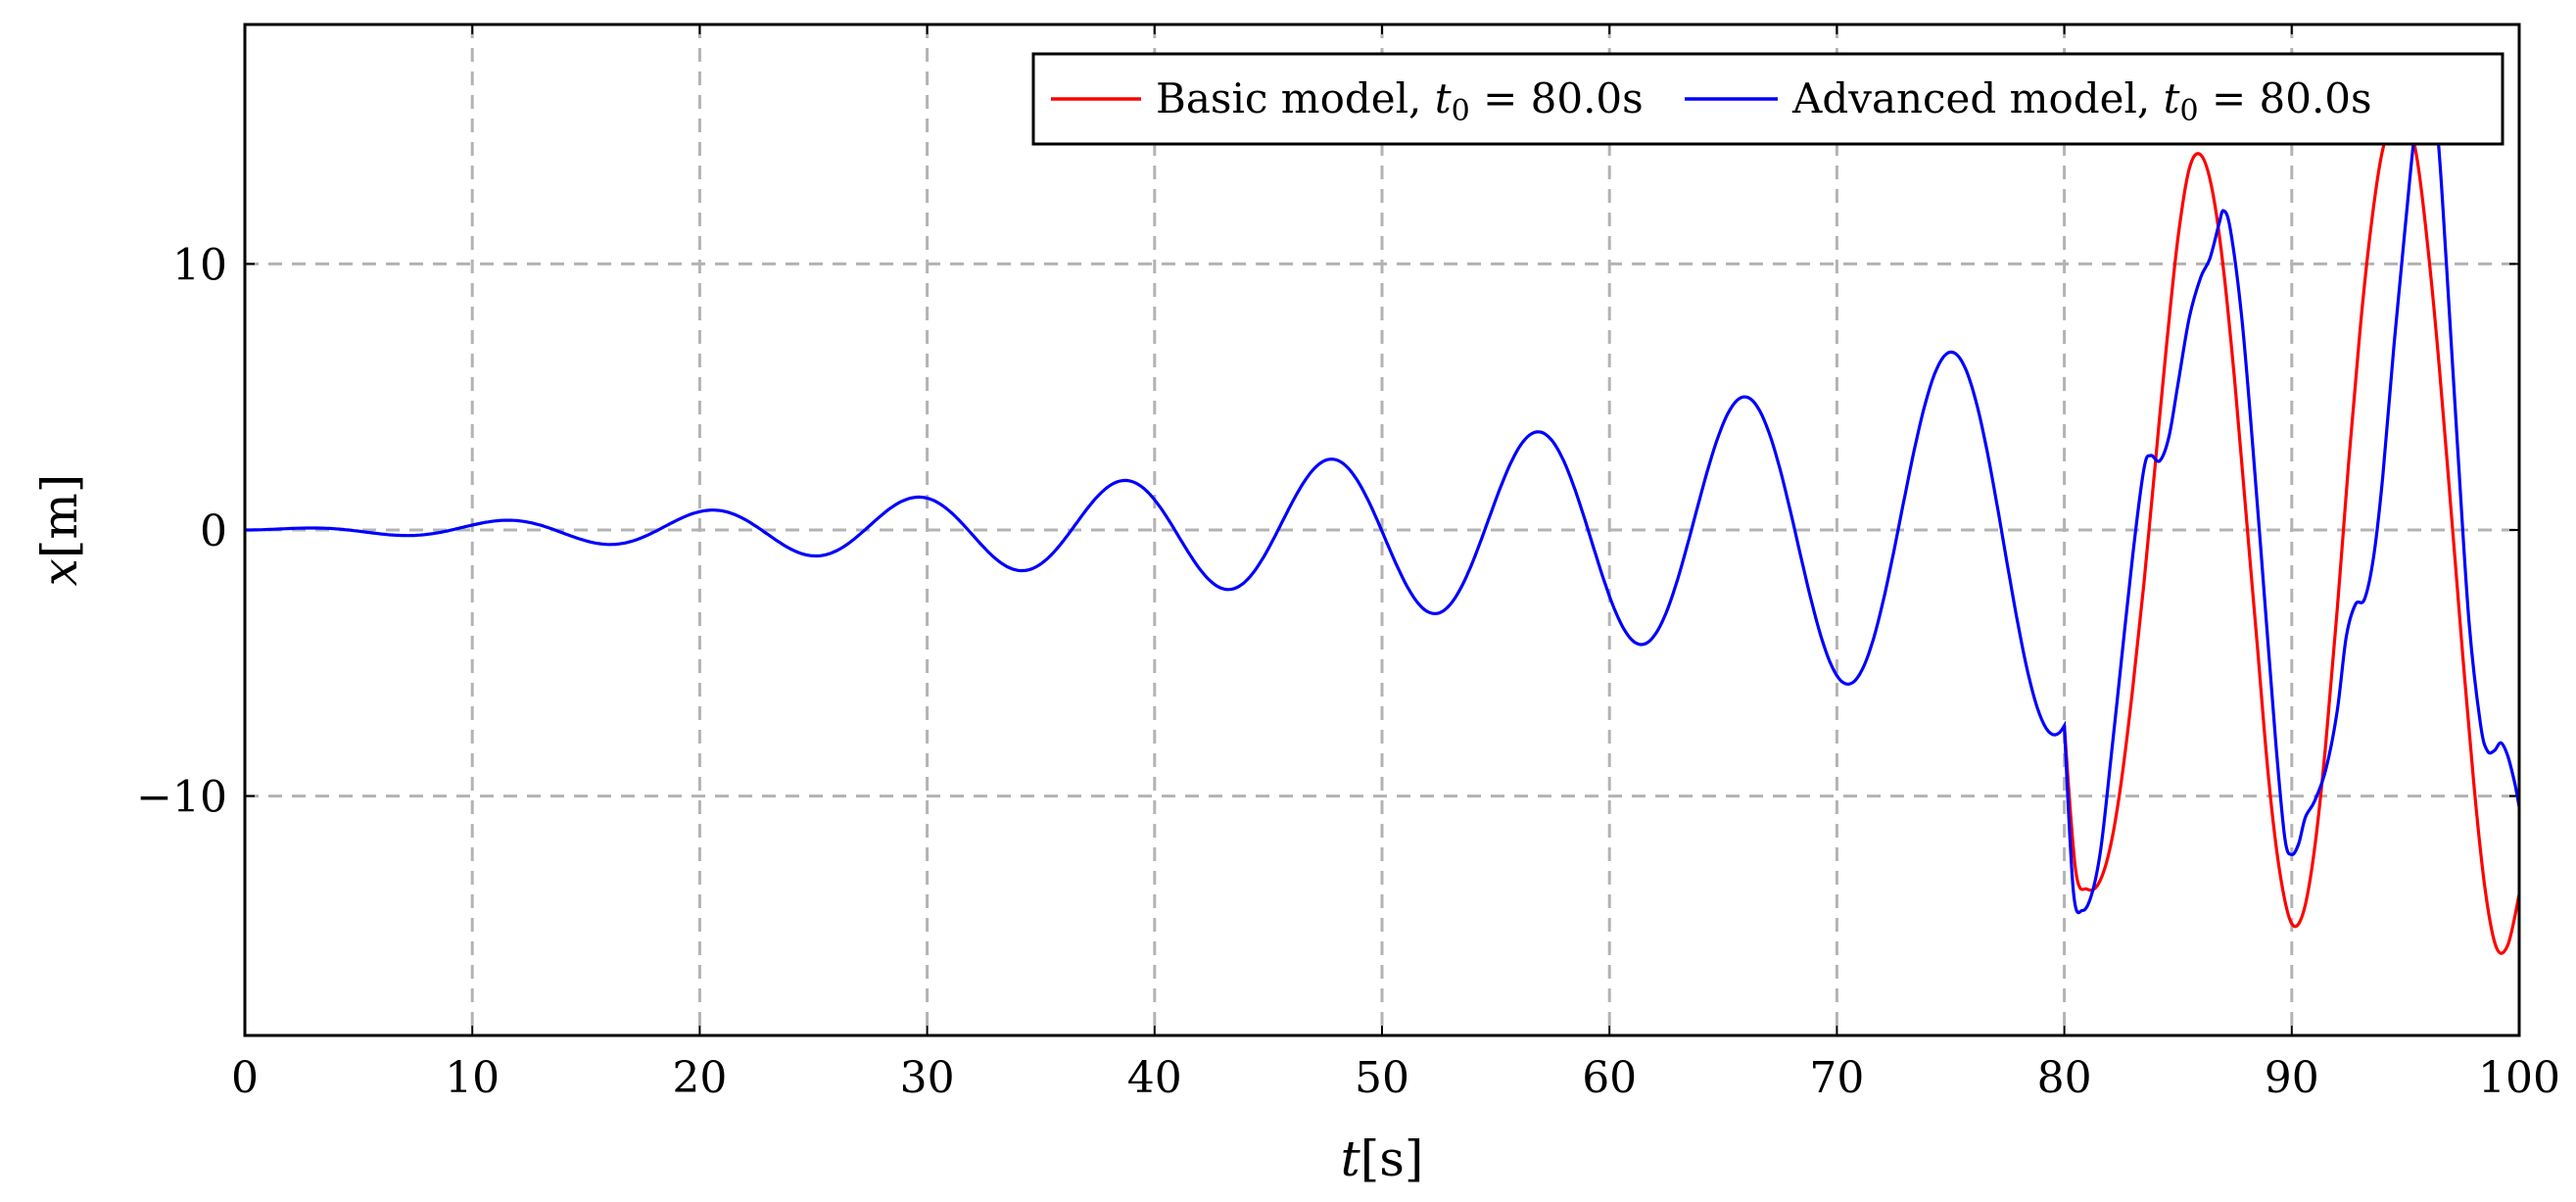 This screenshot has width=2576, height=1202. Describe the element at coordinates (245, 1078) in the screenshot. I see `x-tick-label: 0` at that location.